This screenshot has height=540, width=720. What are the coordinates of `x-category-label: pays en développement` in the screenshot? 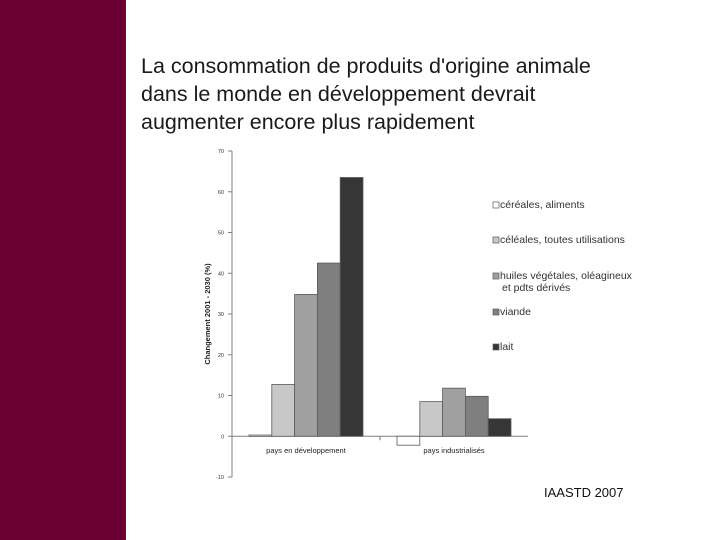 It's located at (306, 450).